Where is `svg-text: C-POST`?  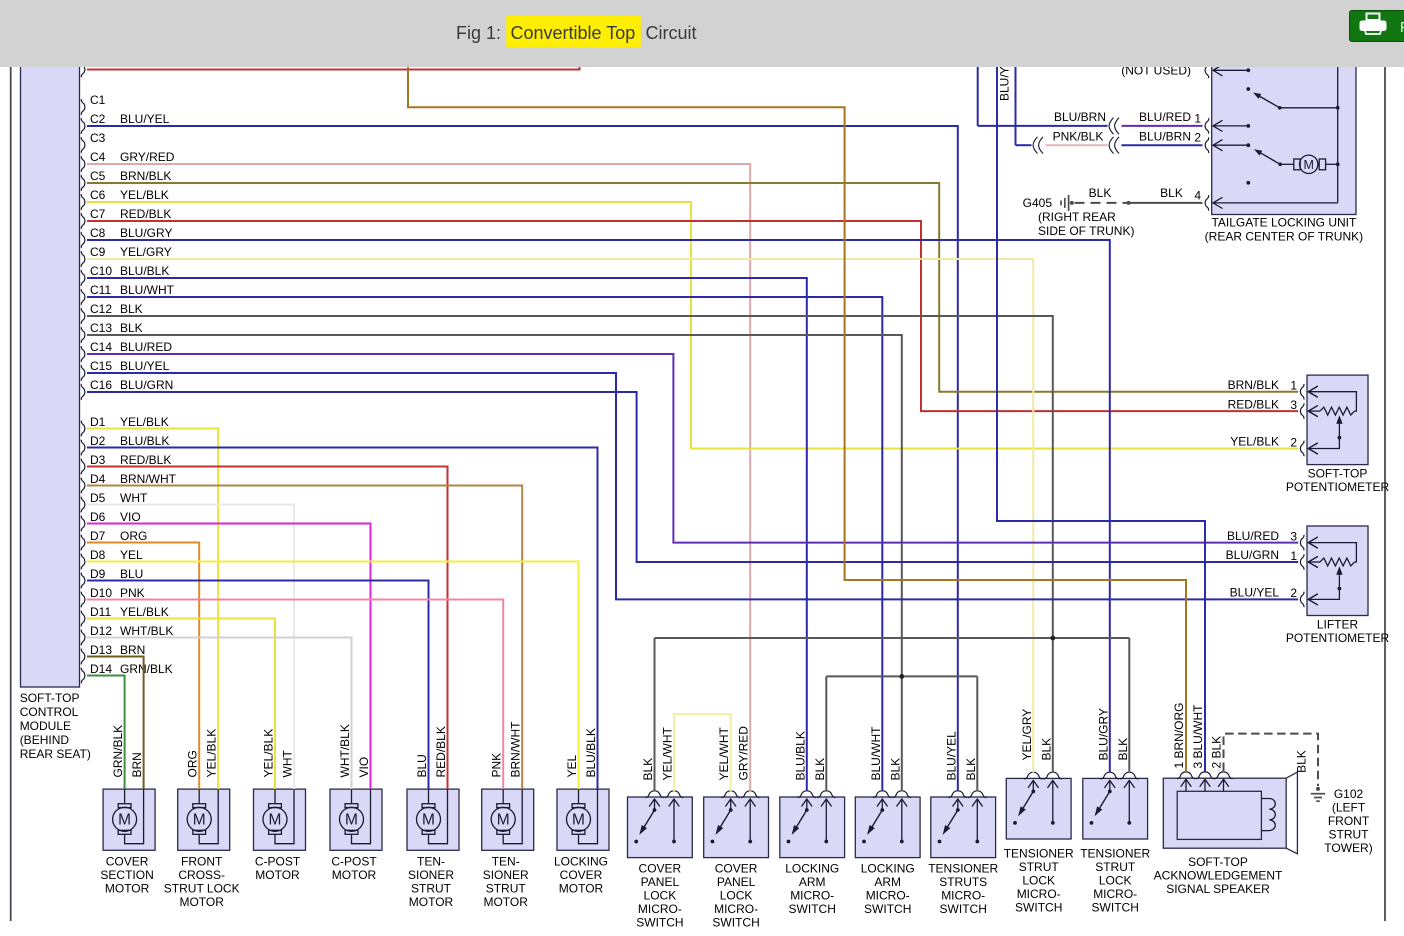 svg-text: C-POST is located at coordinates (354, 862).